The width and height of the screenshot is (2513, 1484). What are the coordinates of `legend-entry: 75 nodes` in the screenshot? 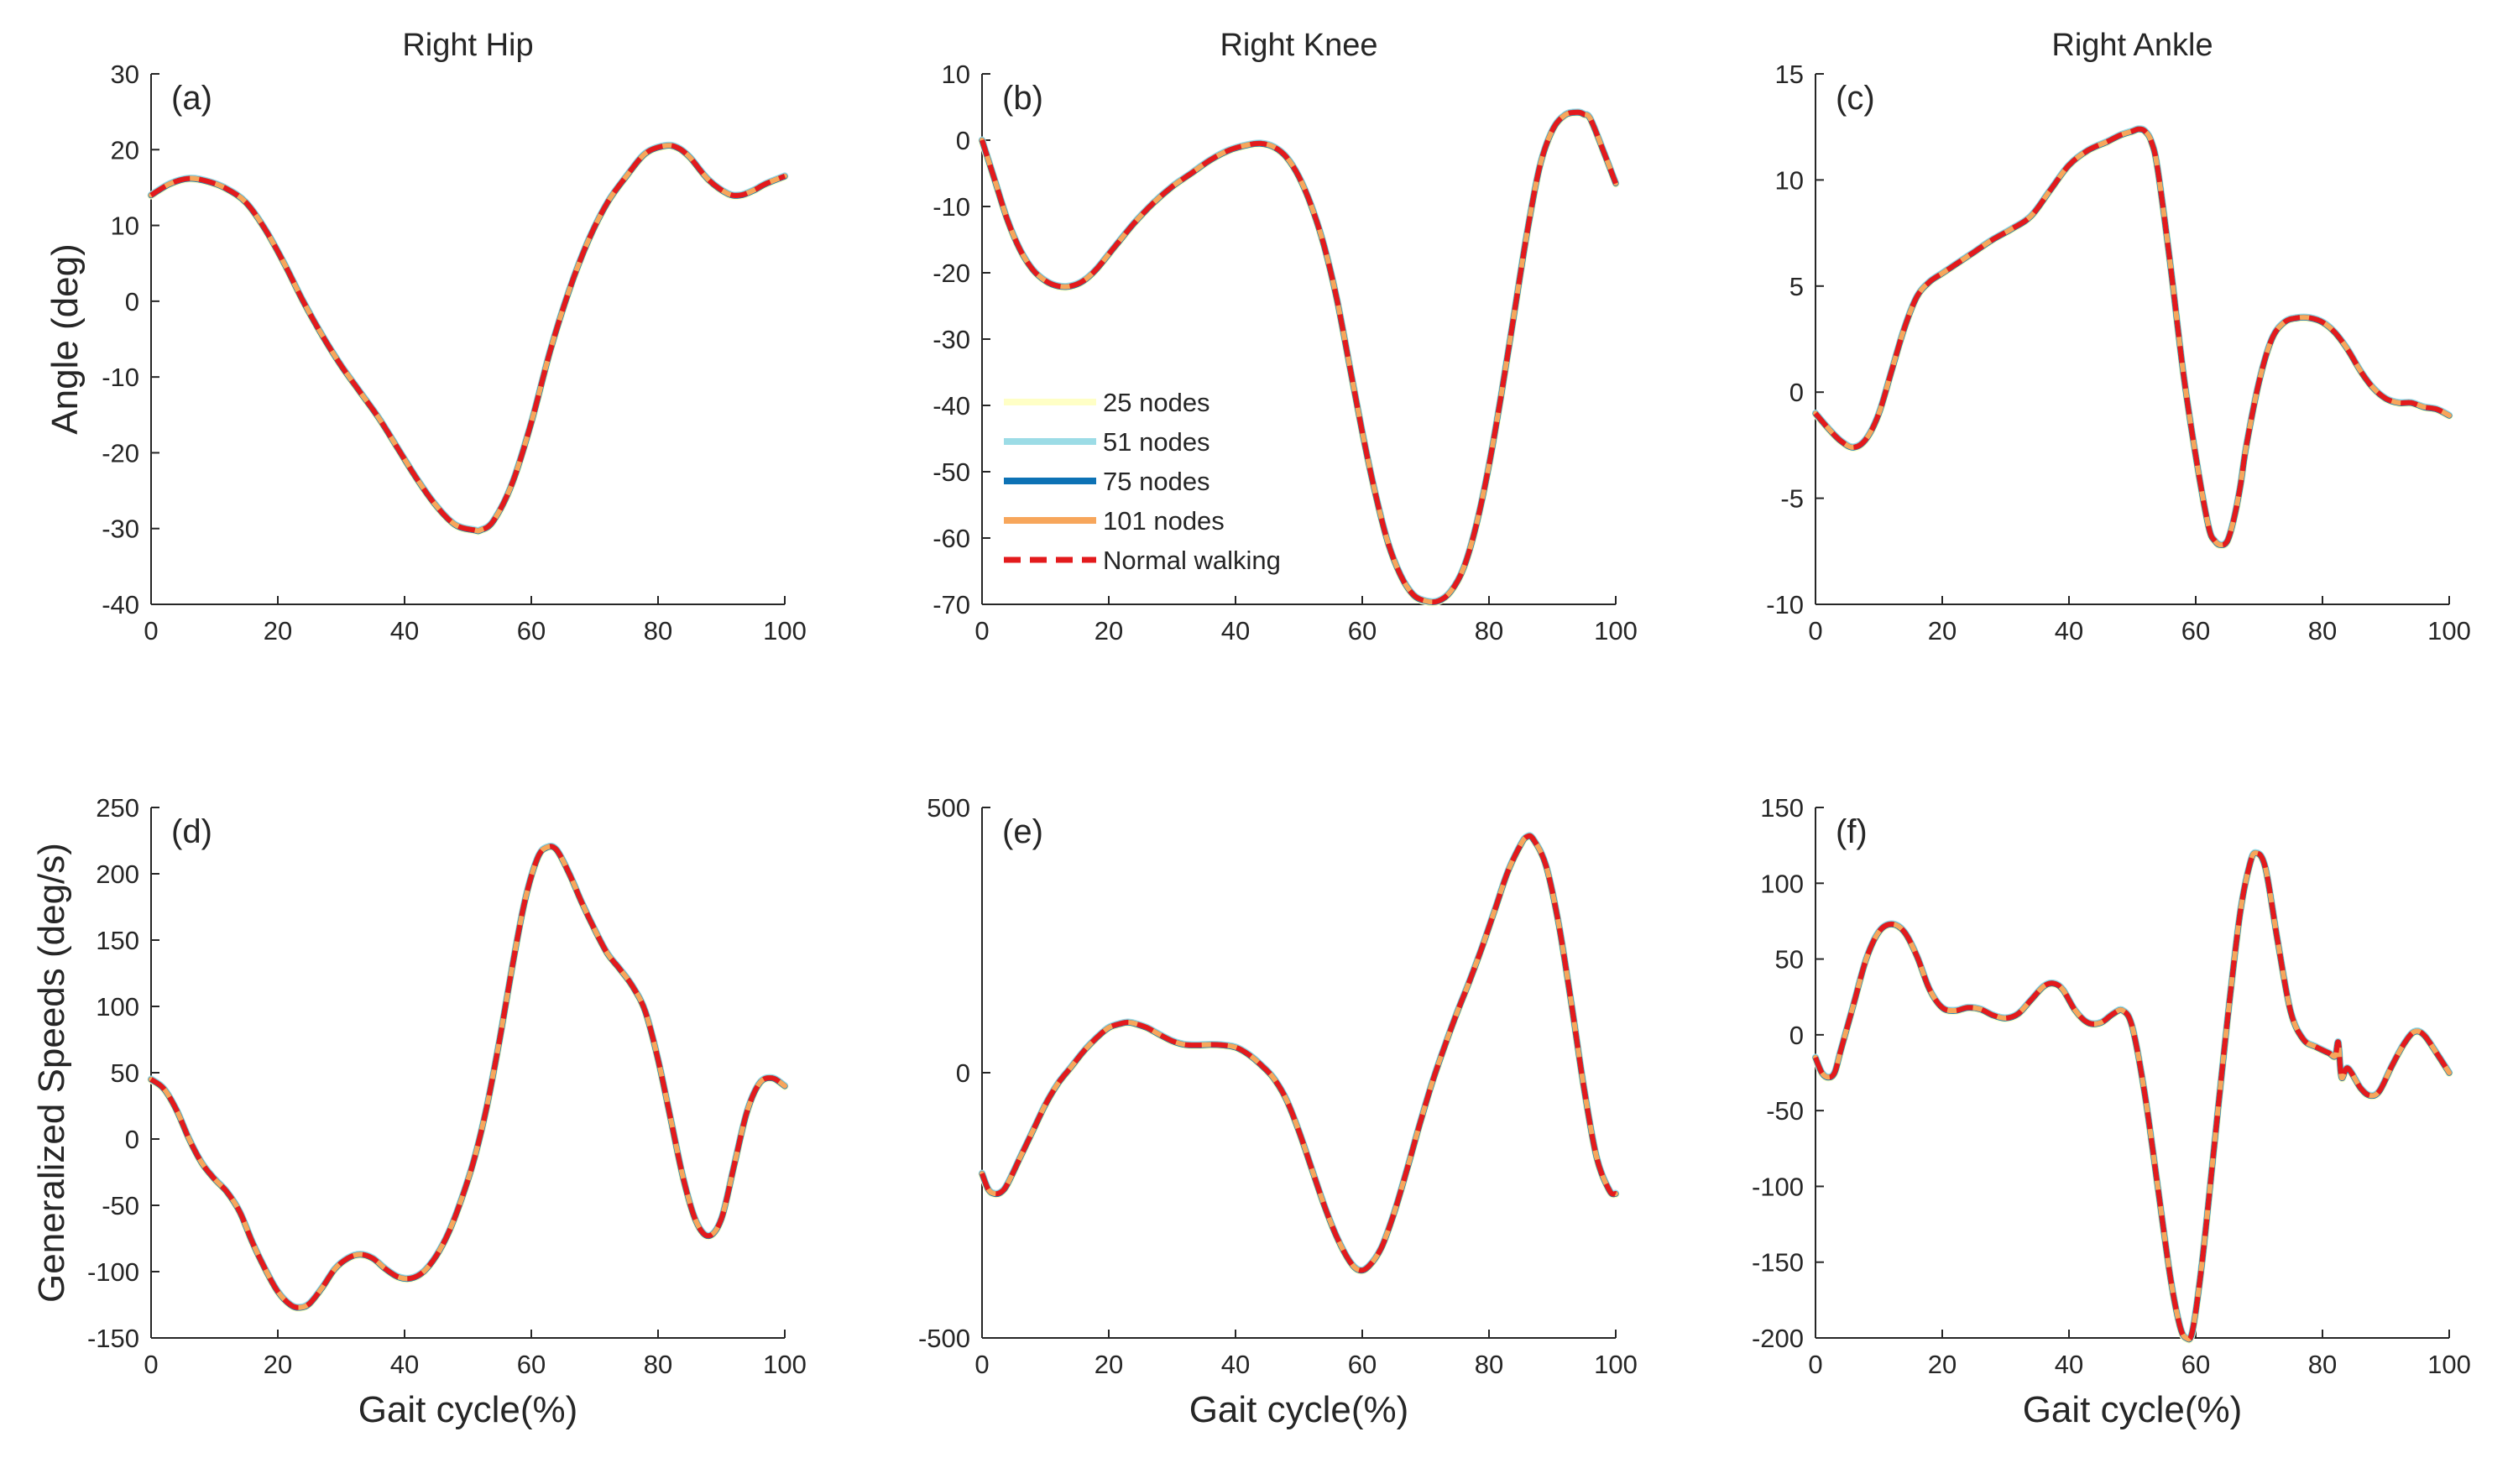 It's located at (1156, 481).